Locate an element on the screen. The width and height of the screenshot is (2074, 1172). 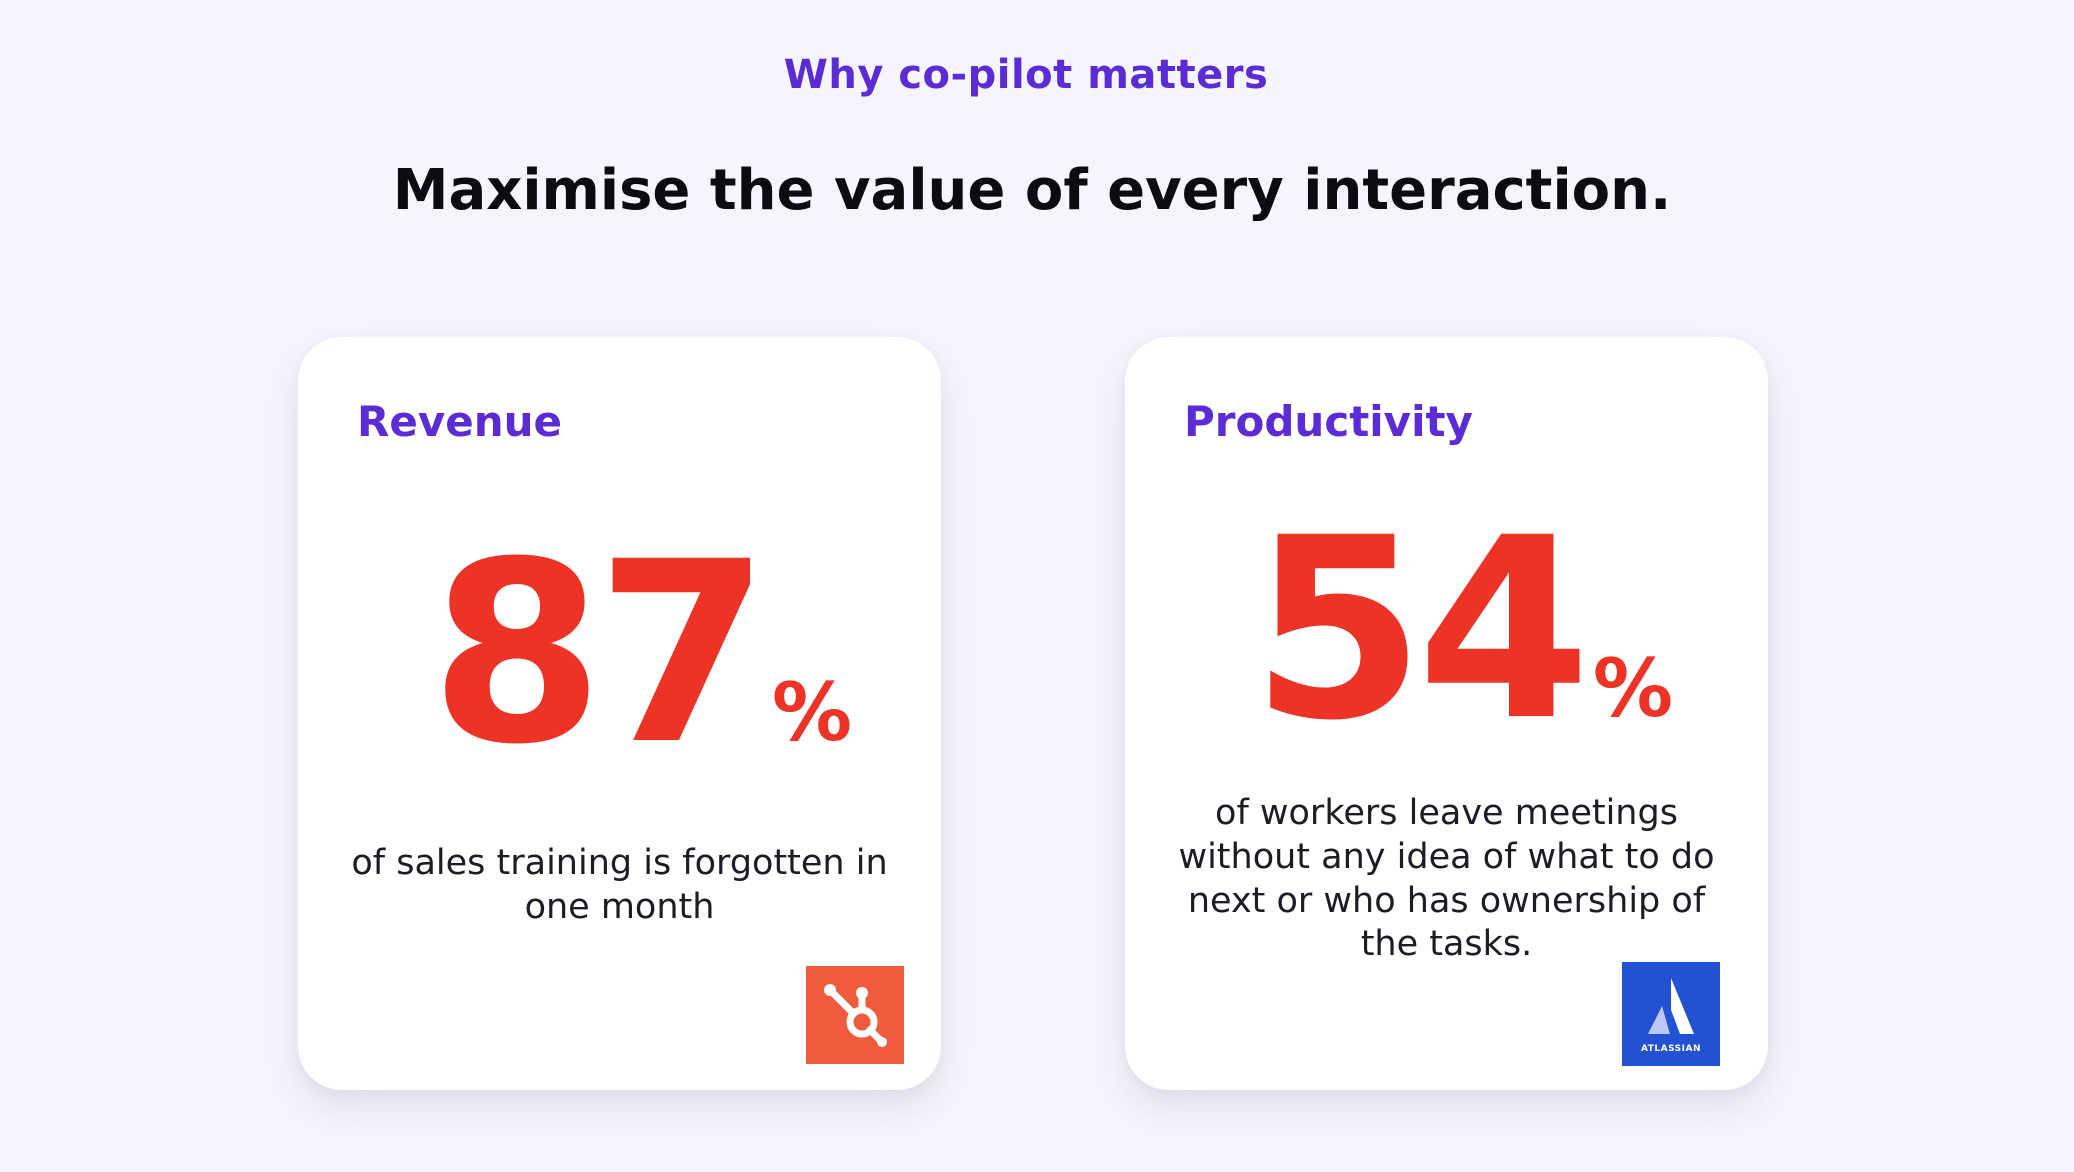
stat-value: 54 is located at coordinates (1421, 629).